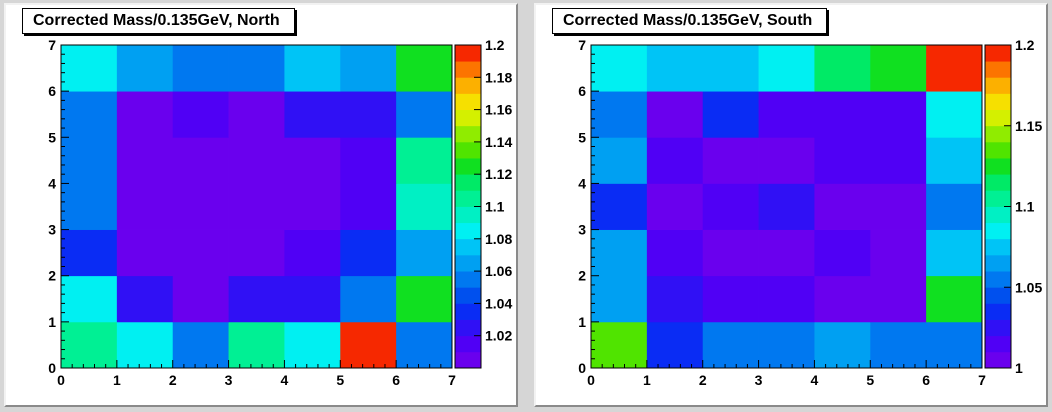 This screenshot has width=1052, height=412. What do you see at coordinates (158, 21) in the screenshot?
I see `north-title: Corrected Mass/0.135GeV, North` at bounding box center [158, 21].